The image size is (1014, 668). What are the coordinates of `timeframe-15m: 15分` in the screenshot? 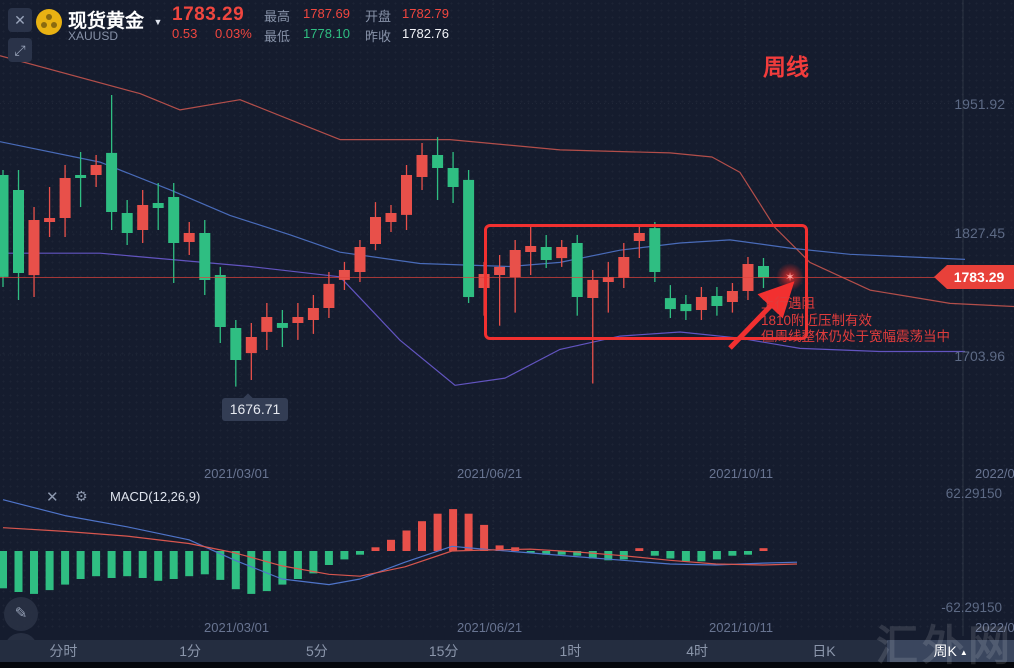 It's located at (443, 651).